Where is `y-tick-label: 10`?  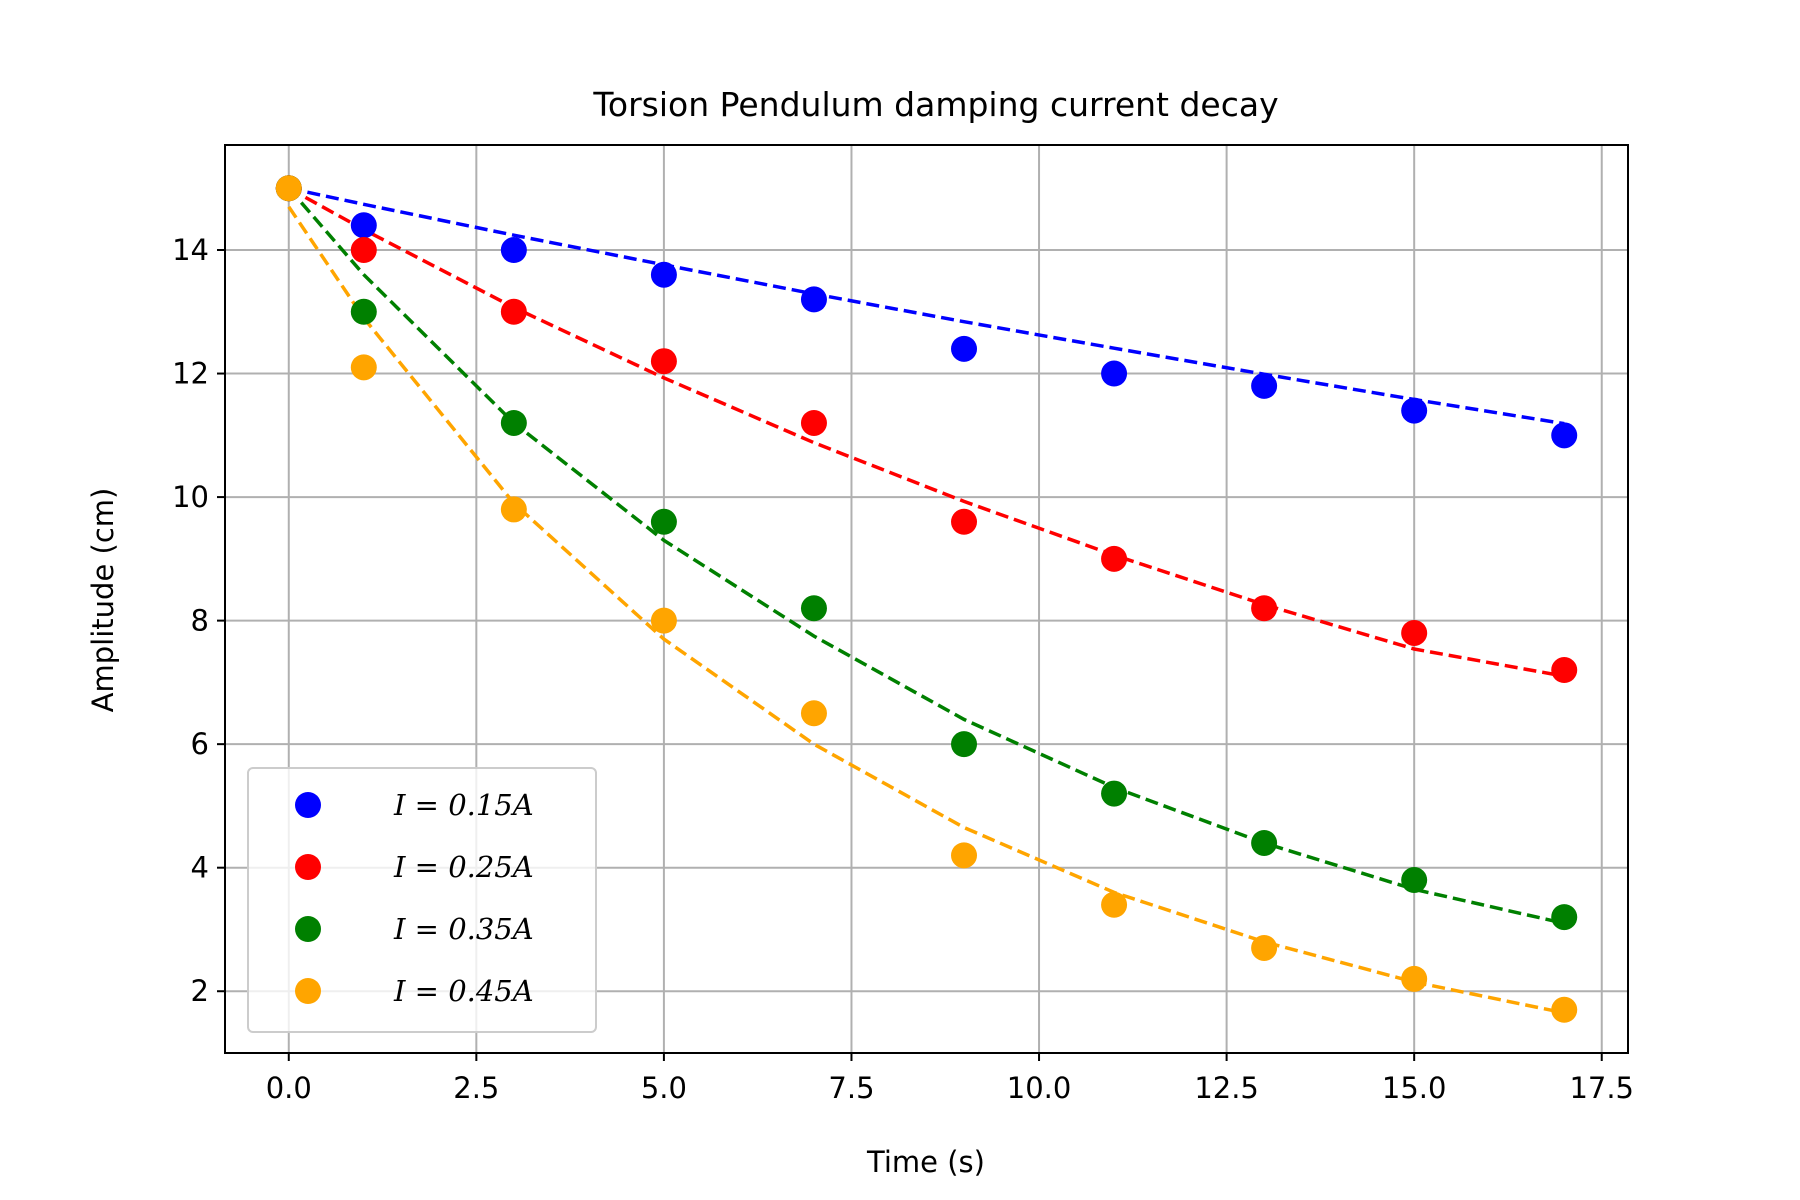
y-tick-label: 10 is located at coordinates (190, 497).